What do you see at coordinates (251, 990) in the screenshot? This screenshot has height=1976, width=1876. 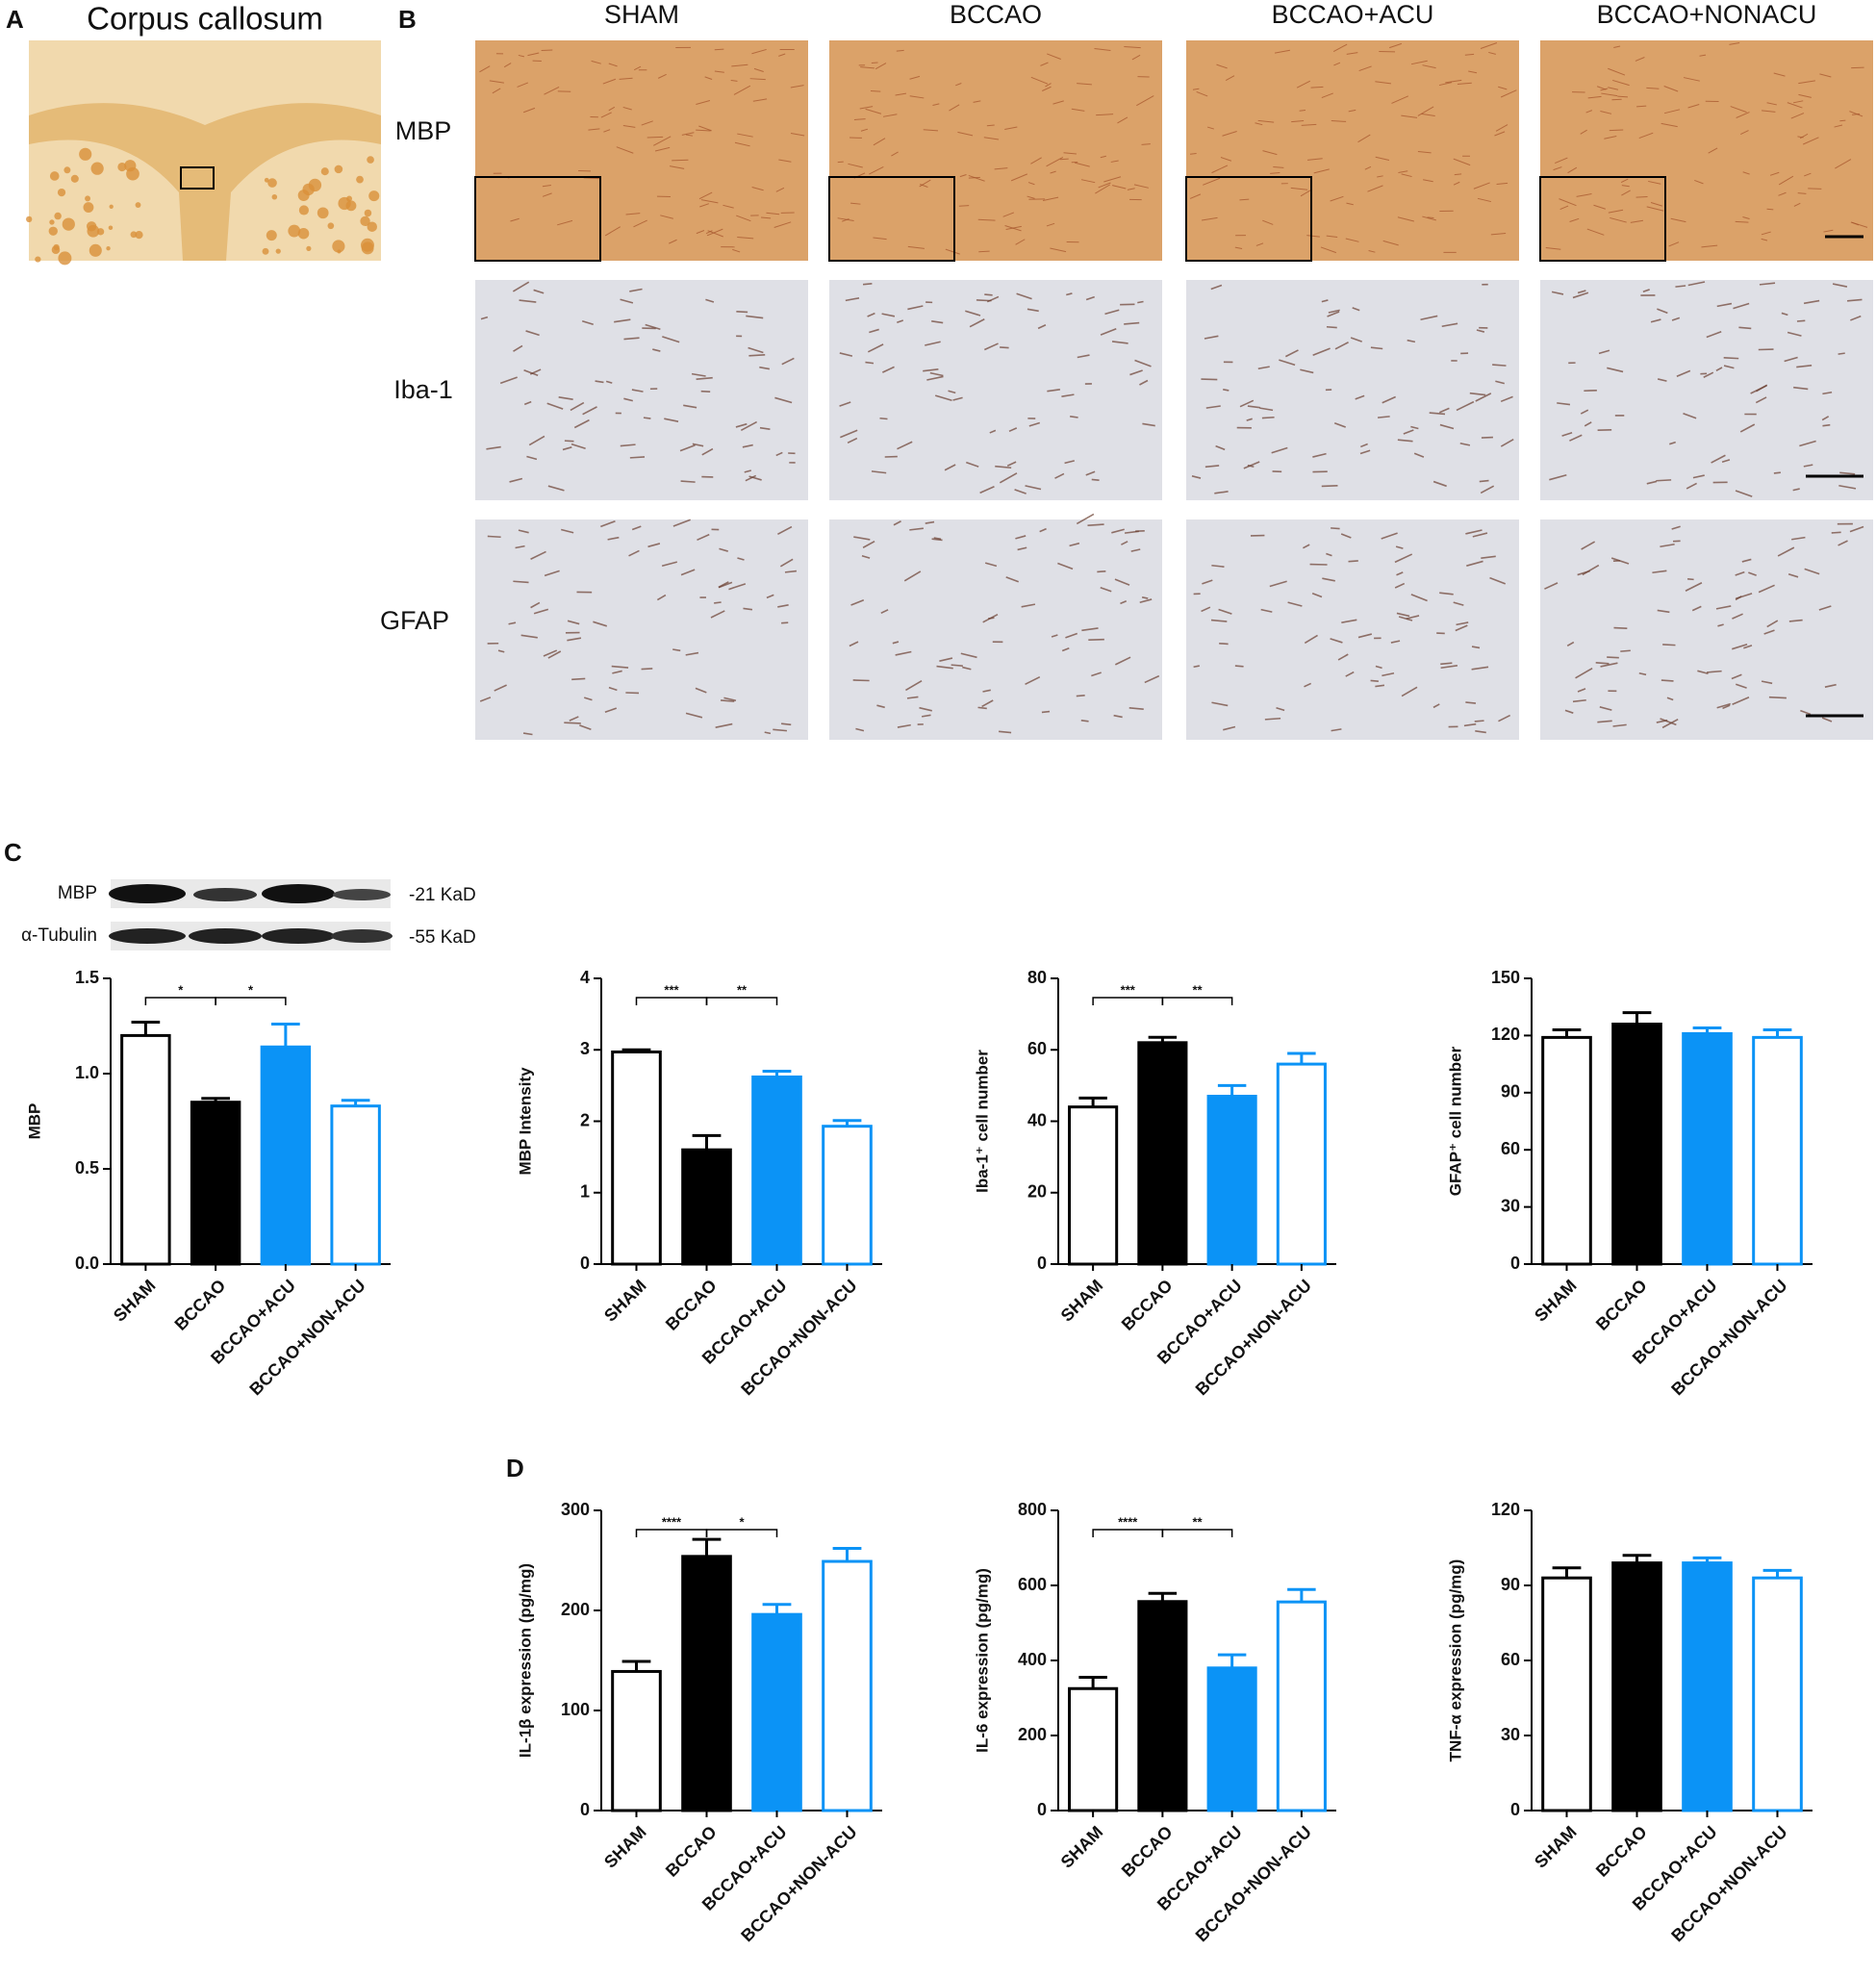 I see `significance-label: *` at bounding box center [251, 990].